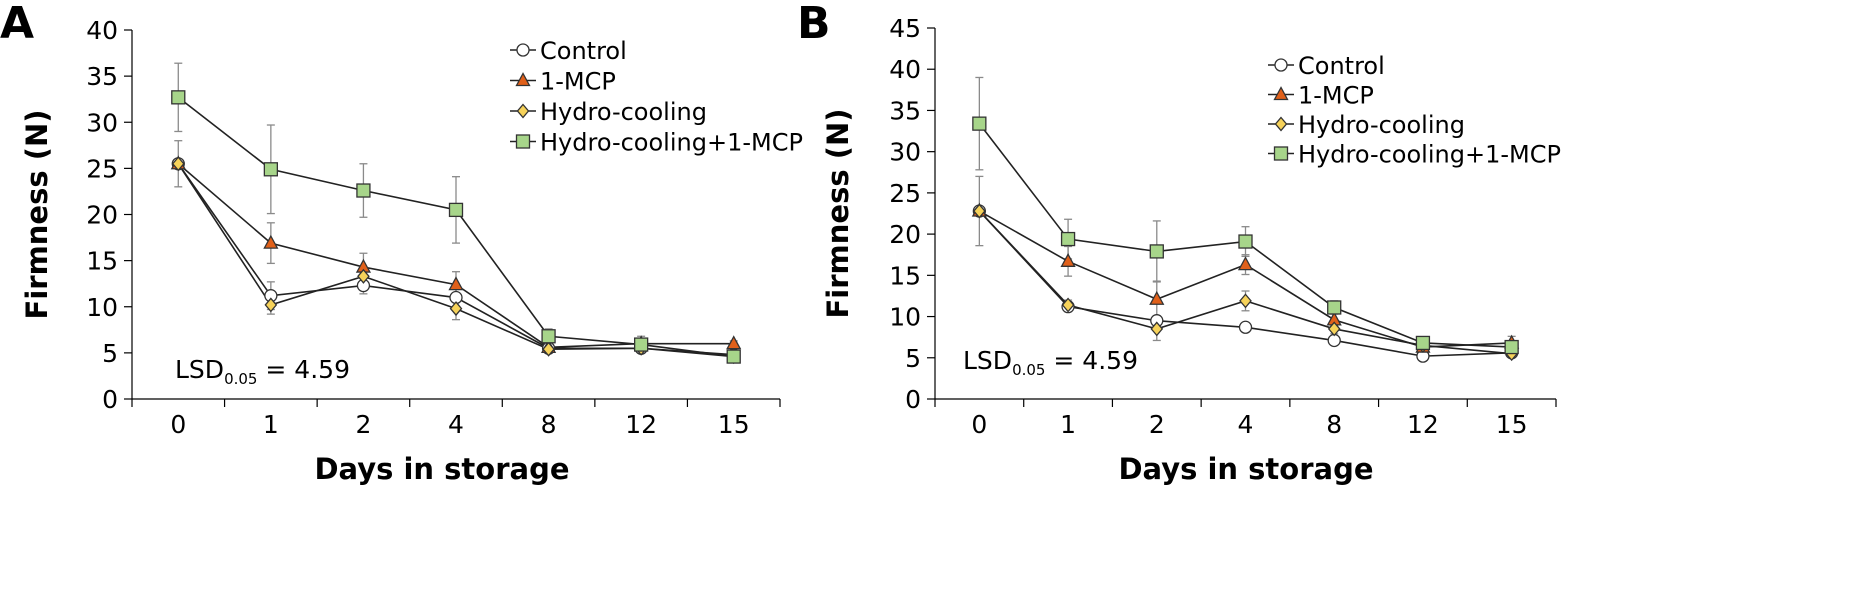  What do you see at coordinates (102, 261) in the screenshot?
I see `panel-a-y-tick-label: 15` at bounding box center [102, 261].